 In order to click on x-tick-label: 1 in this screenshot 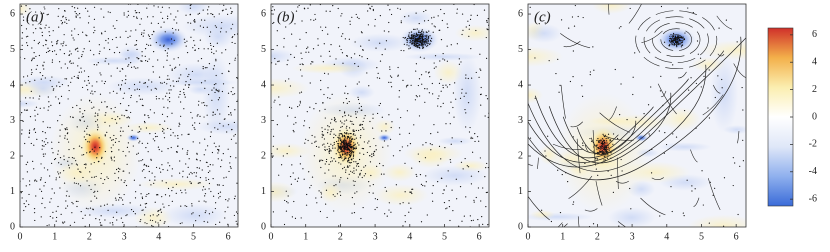, I will do `click(54, 236)`.